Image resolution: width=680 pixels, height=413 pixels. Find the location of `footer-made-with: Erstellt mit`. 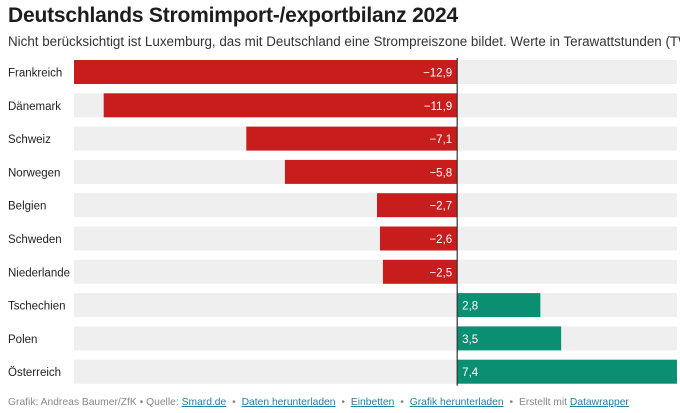

footer-made-with: Erstellt mit is located at coordinates (543, 402).